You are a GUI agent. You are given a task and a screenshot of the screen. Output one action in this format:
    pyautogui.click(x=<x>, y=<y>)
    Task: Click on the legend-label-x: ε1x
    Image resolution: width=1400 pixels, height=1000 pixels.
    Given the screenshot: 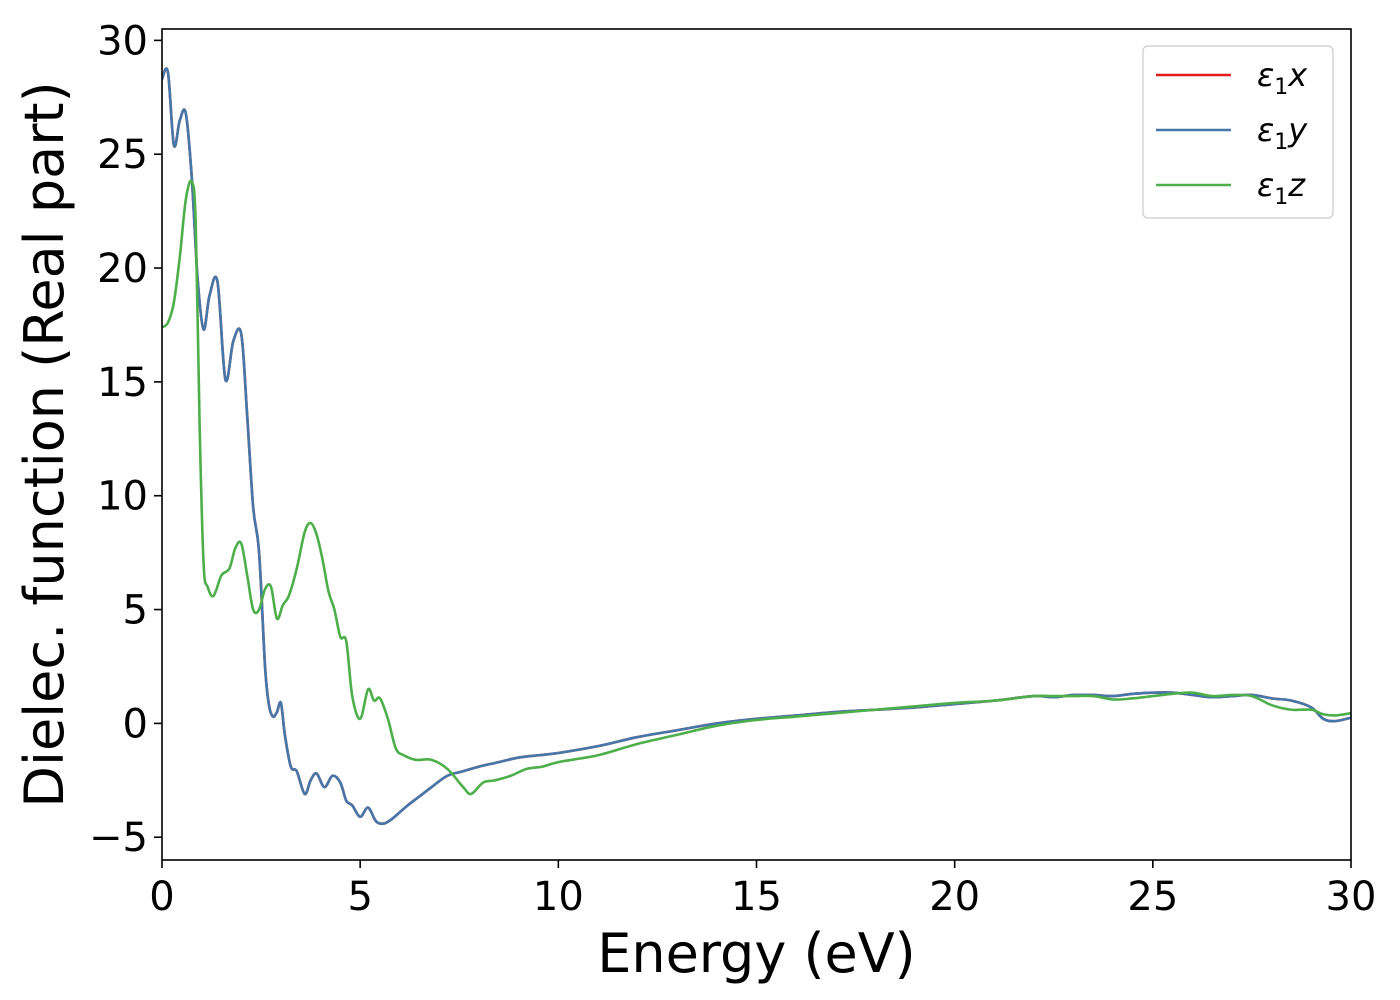 What is the action you would take?
    pyautogui.click(x=1282, y=78)
    